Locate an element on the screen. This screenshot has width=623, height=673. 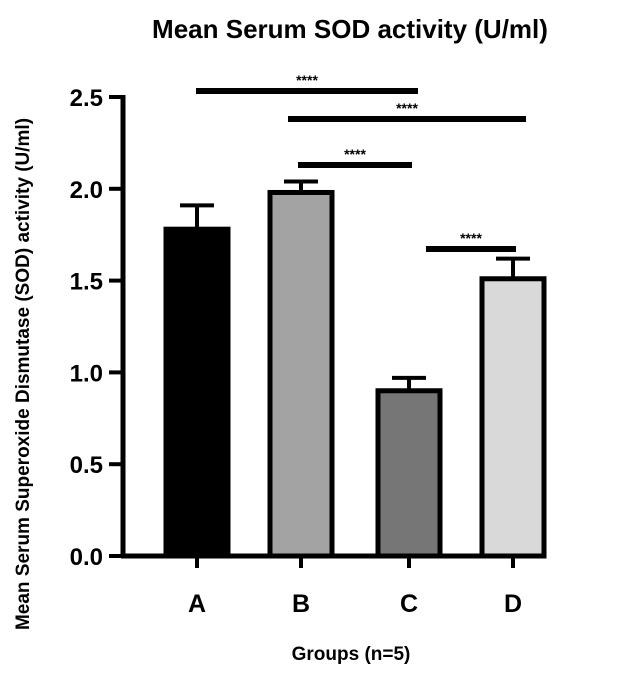
x-tick-label-d: D is located at coordinates (513, 604).